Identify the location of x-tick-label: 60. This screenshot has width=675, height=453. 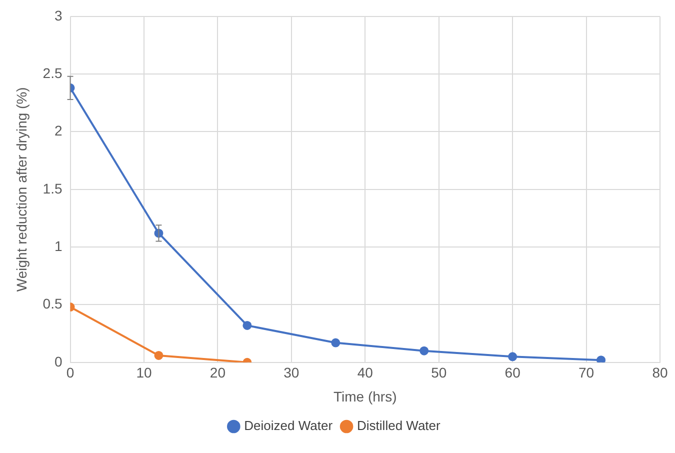
(512, 372).